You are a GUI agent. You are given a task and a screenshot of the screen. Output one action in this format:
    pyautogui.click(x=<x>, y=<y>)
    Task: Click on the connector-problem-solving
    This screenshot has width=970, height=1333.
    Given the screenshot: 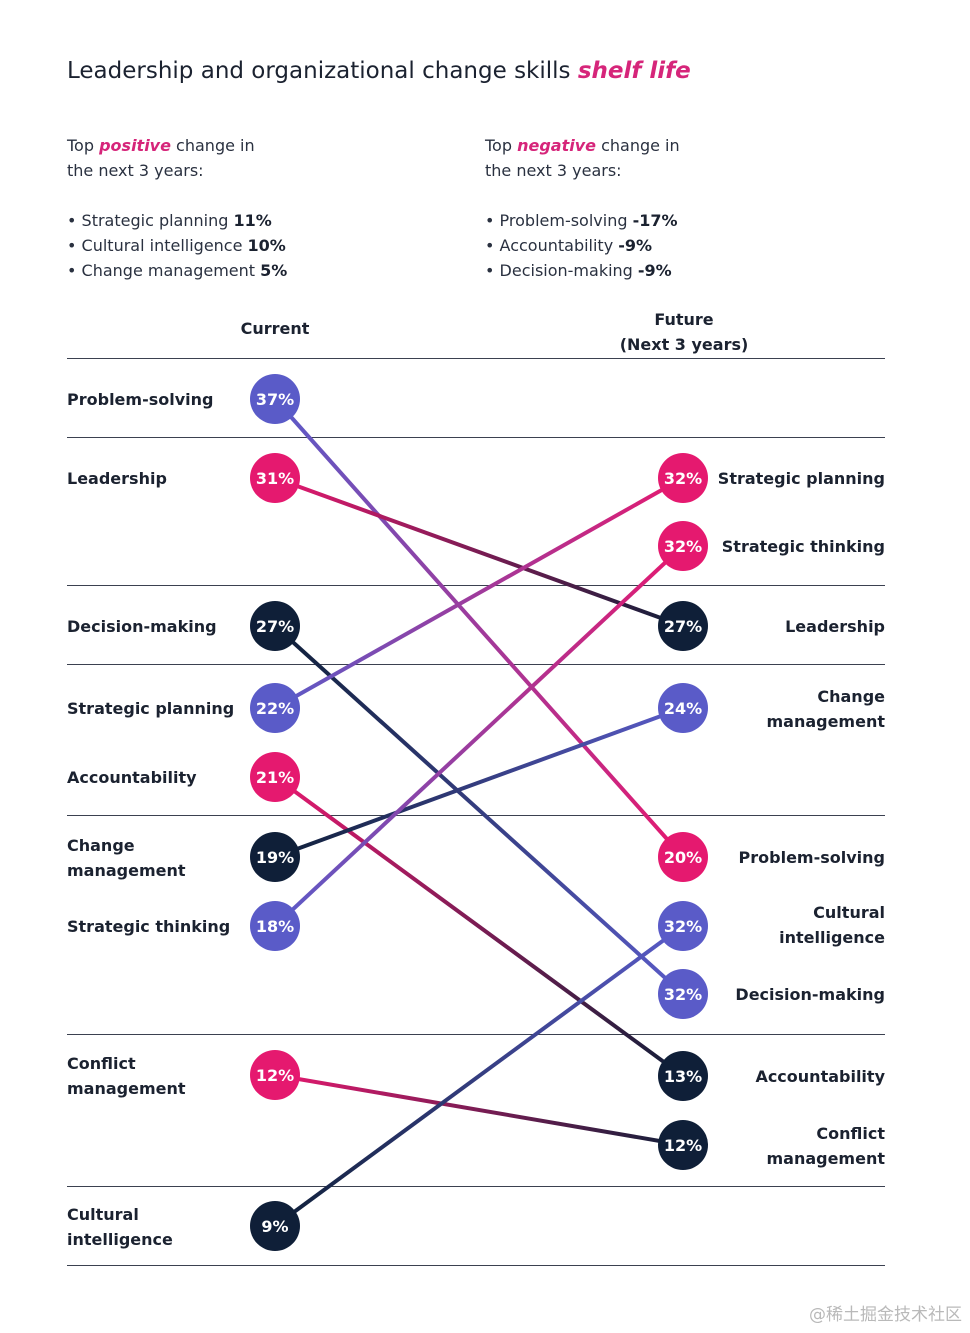 What is the action you would take?
    pyautogui.click(x=479, y=628)
    